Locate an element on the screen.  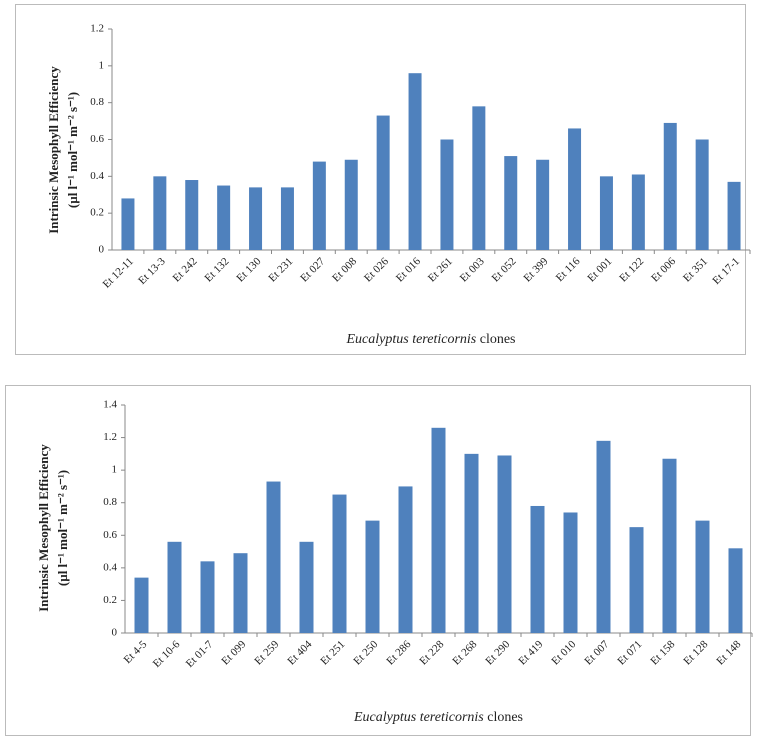
x-tick-label: Et 399 is located at coordinates (536, 269).